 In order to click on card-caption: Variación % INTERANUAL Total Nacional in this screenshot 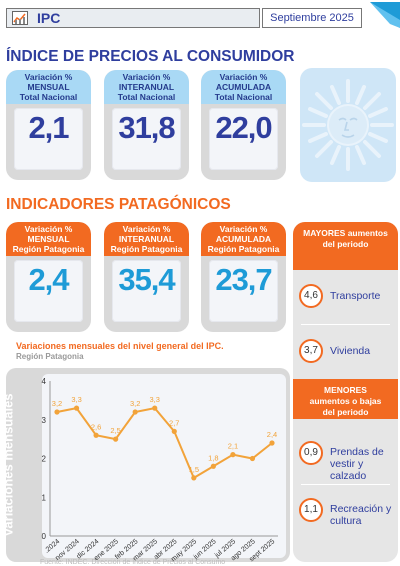, I will do `click(146, 87)`.